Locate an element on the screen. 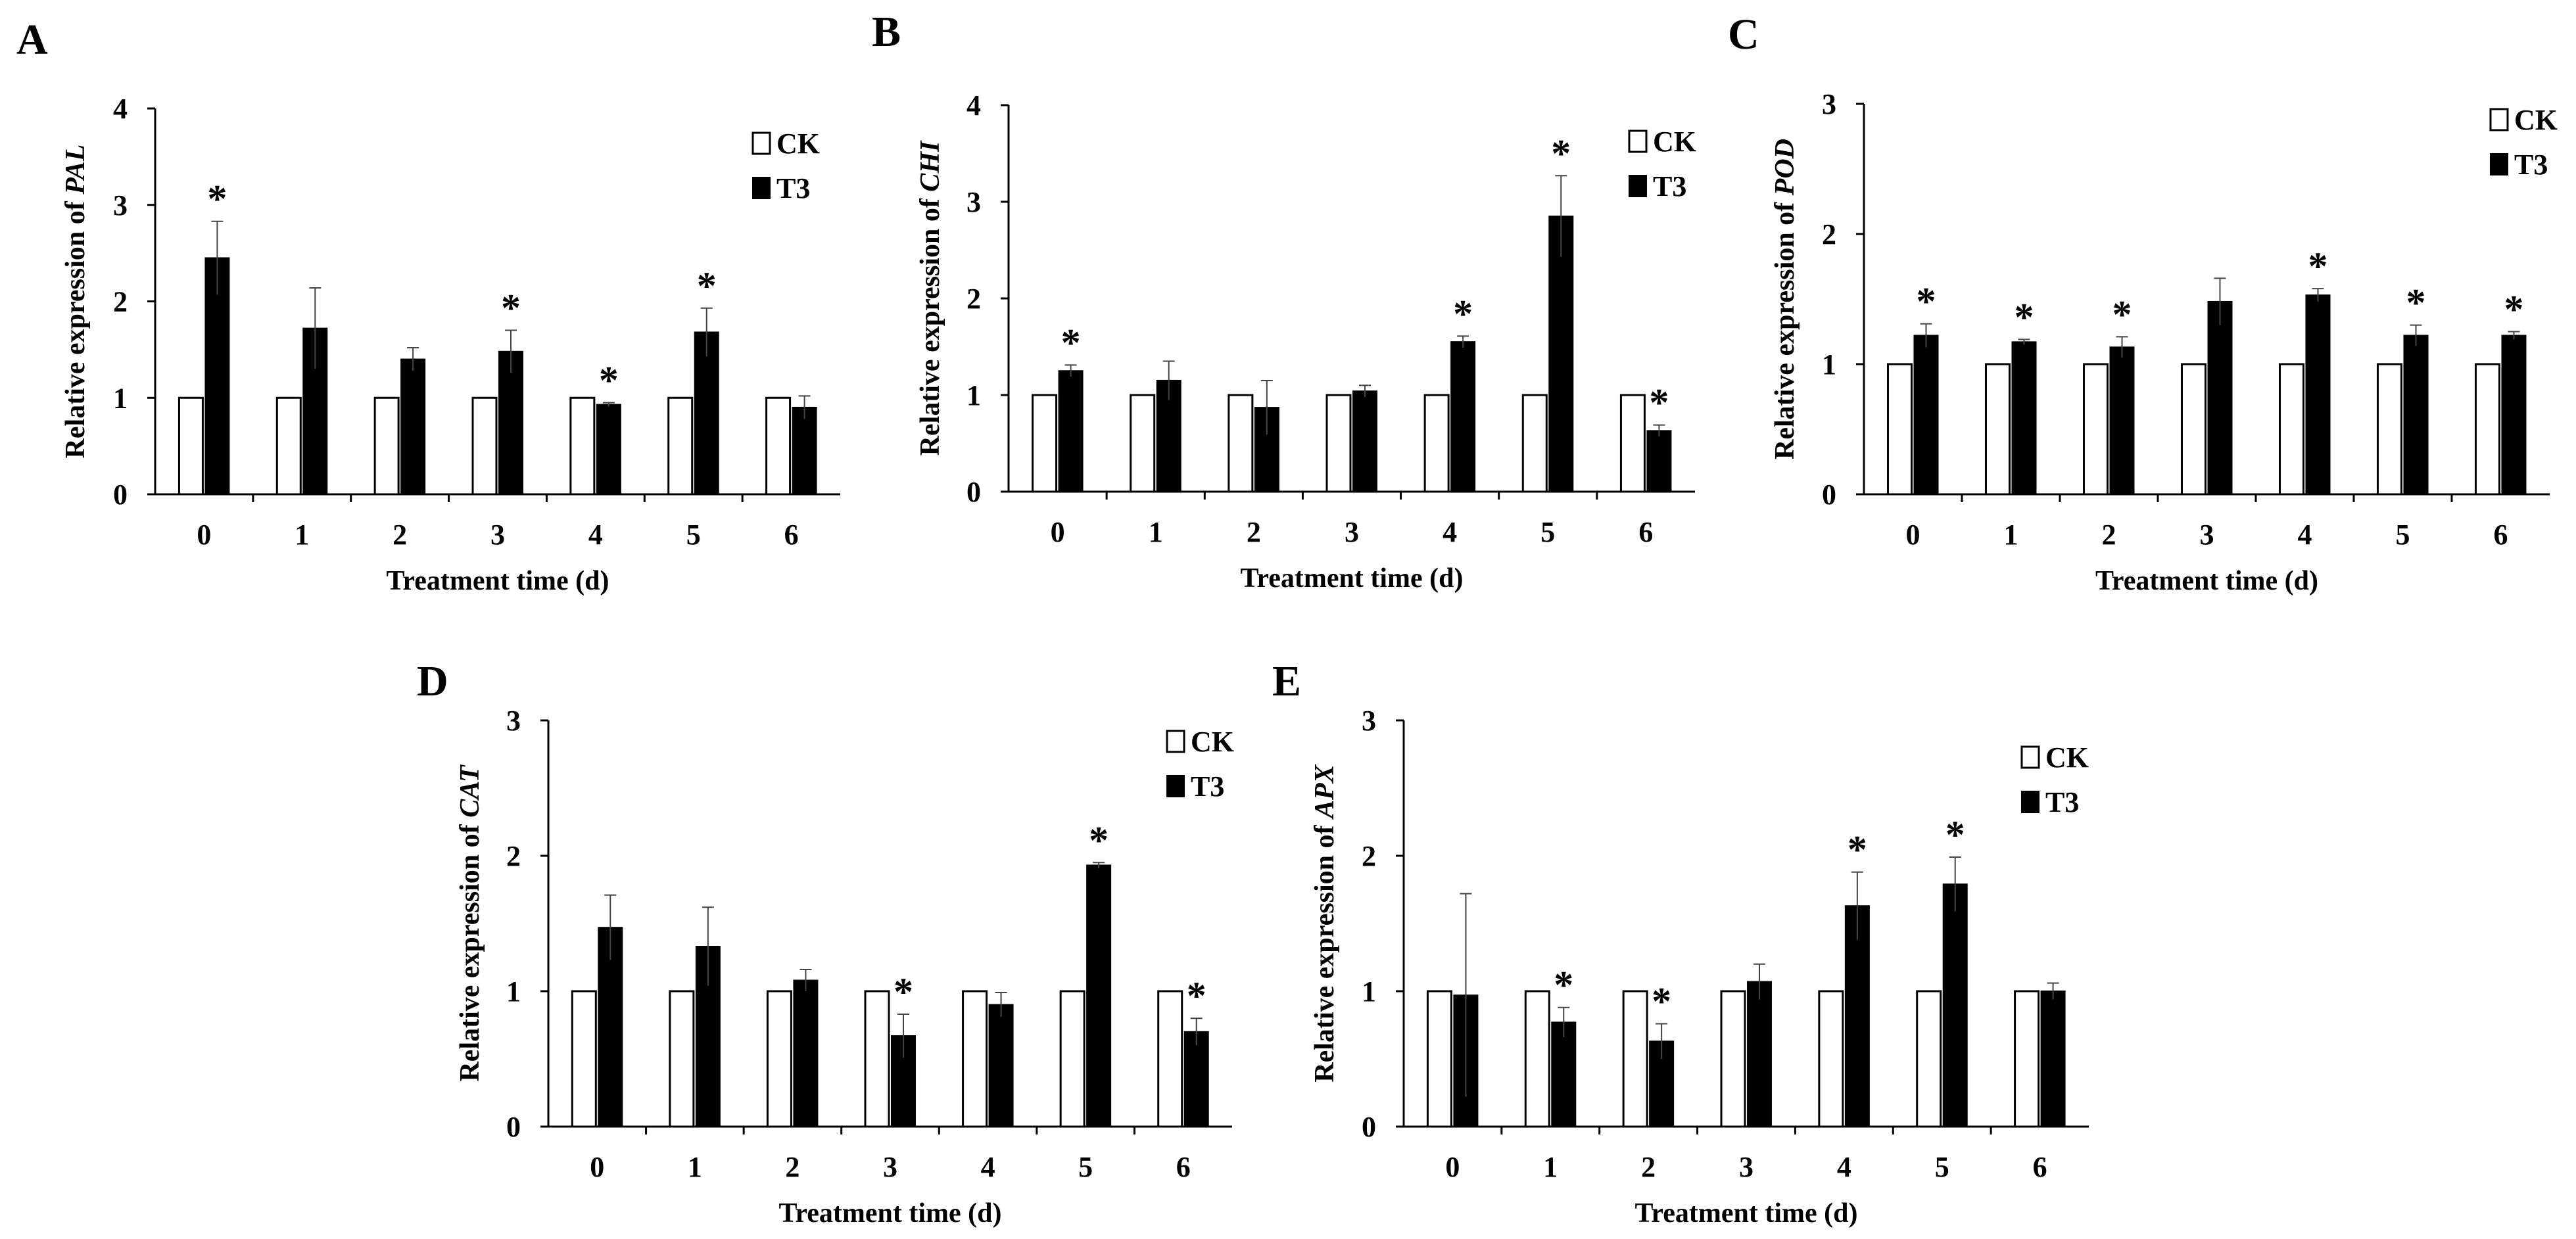 The height and width of the screenshot is (1239, 2576). y-axis-title: Relative expression of PAL is located at coordinates (76, 302).